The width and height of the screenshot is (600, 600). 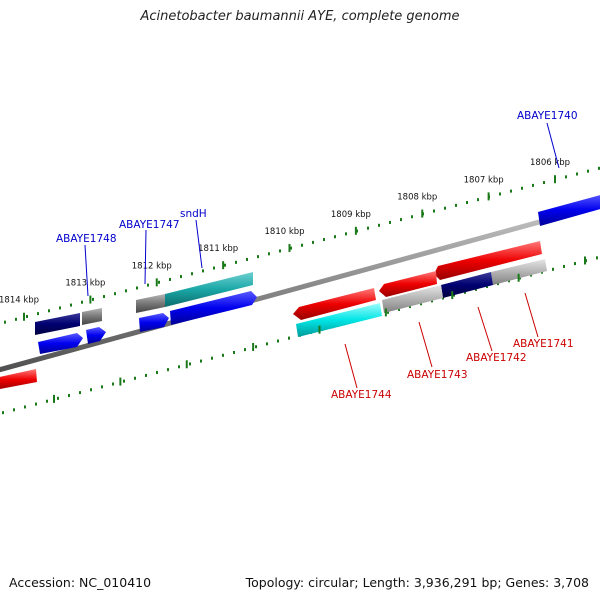 I want to click on label-ABAYE1747: ABAYE1747, so click(x=149, y=225).